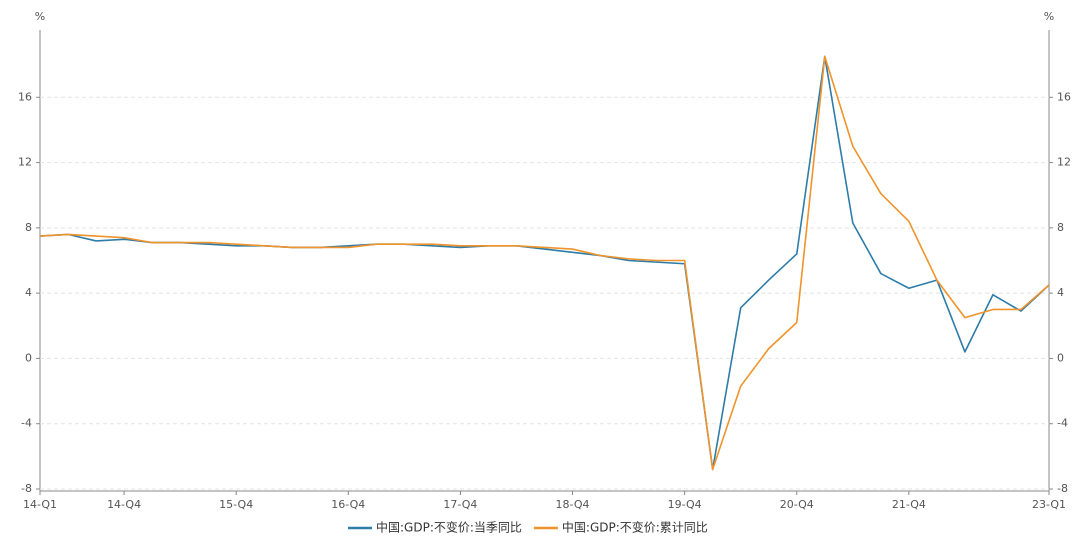 The width and height of the screenshot is (1080, 538). What do you see at coordinates (1060, 292) in the screenshot?
I see `y2-tick-label: 4` at bounding box center [1060, 292].